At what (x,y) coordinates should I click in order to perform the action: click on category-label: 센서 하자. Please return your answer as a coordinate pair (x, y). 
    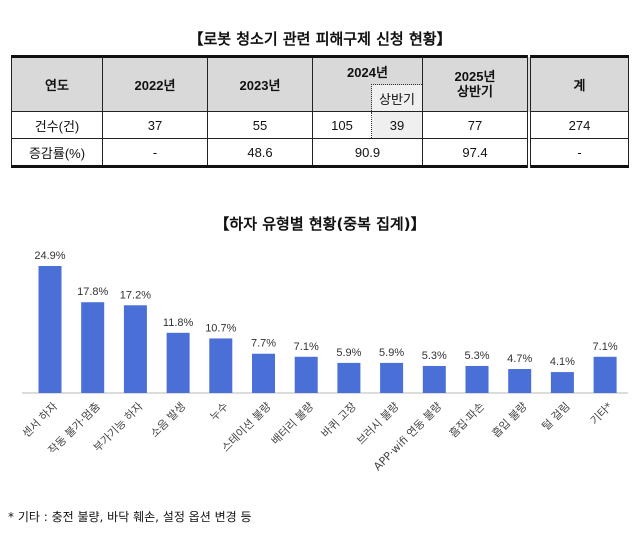
    Looking at the image, I should click on (39, 419).